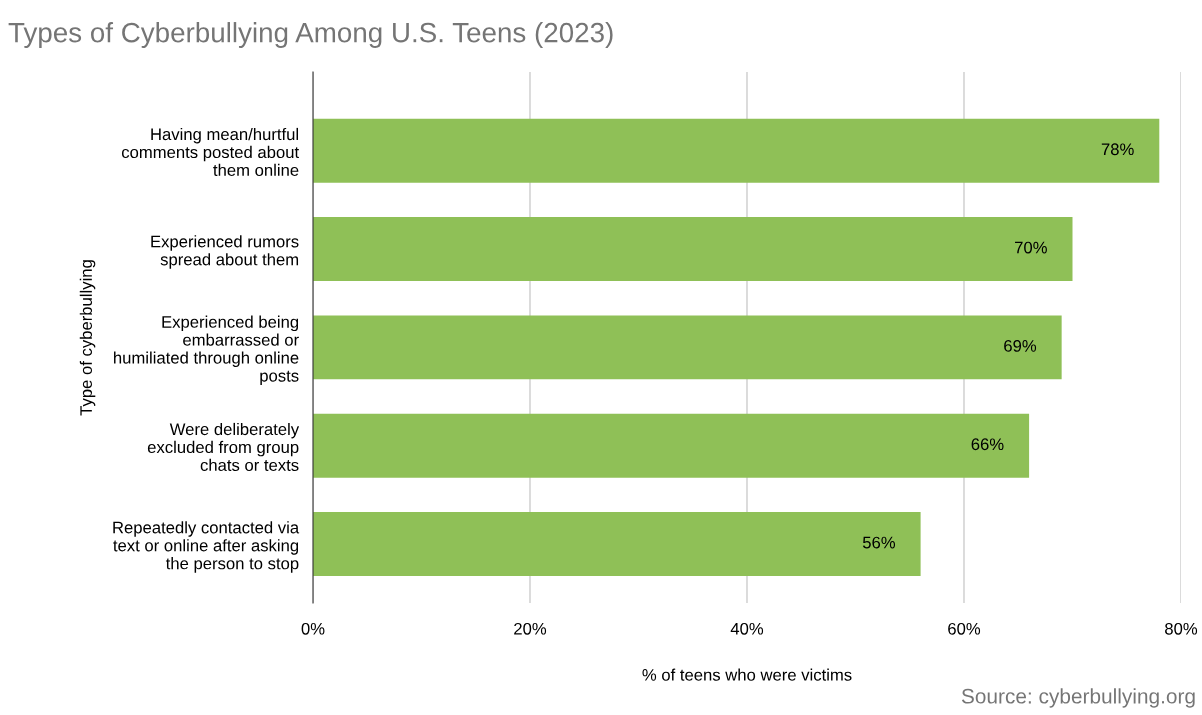 The height and width of the screenshot is (715, 1202). I want to click on x-tick-label: 0%, so click(313, 628).